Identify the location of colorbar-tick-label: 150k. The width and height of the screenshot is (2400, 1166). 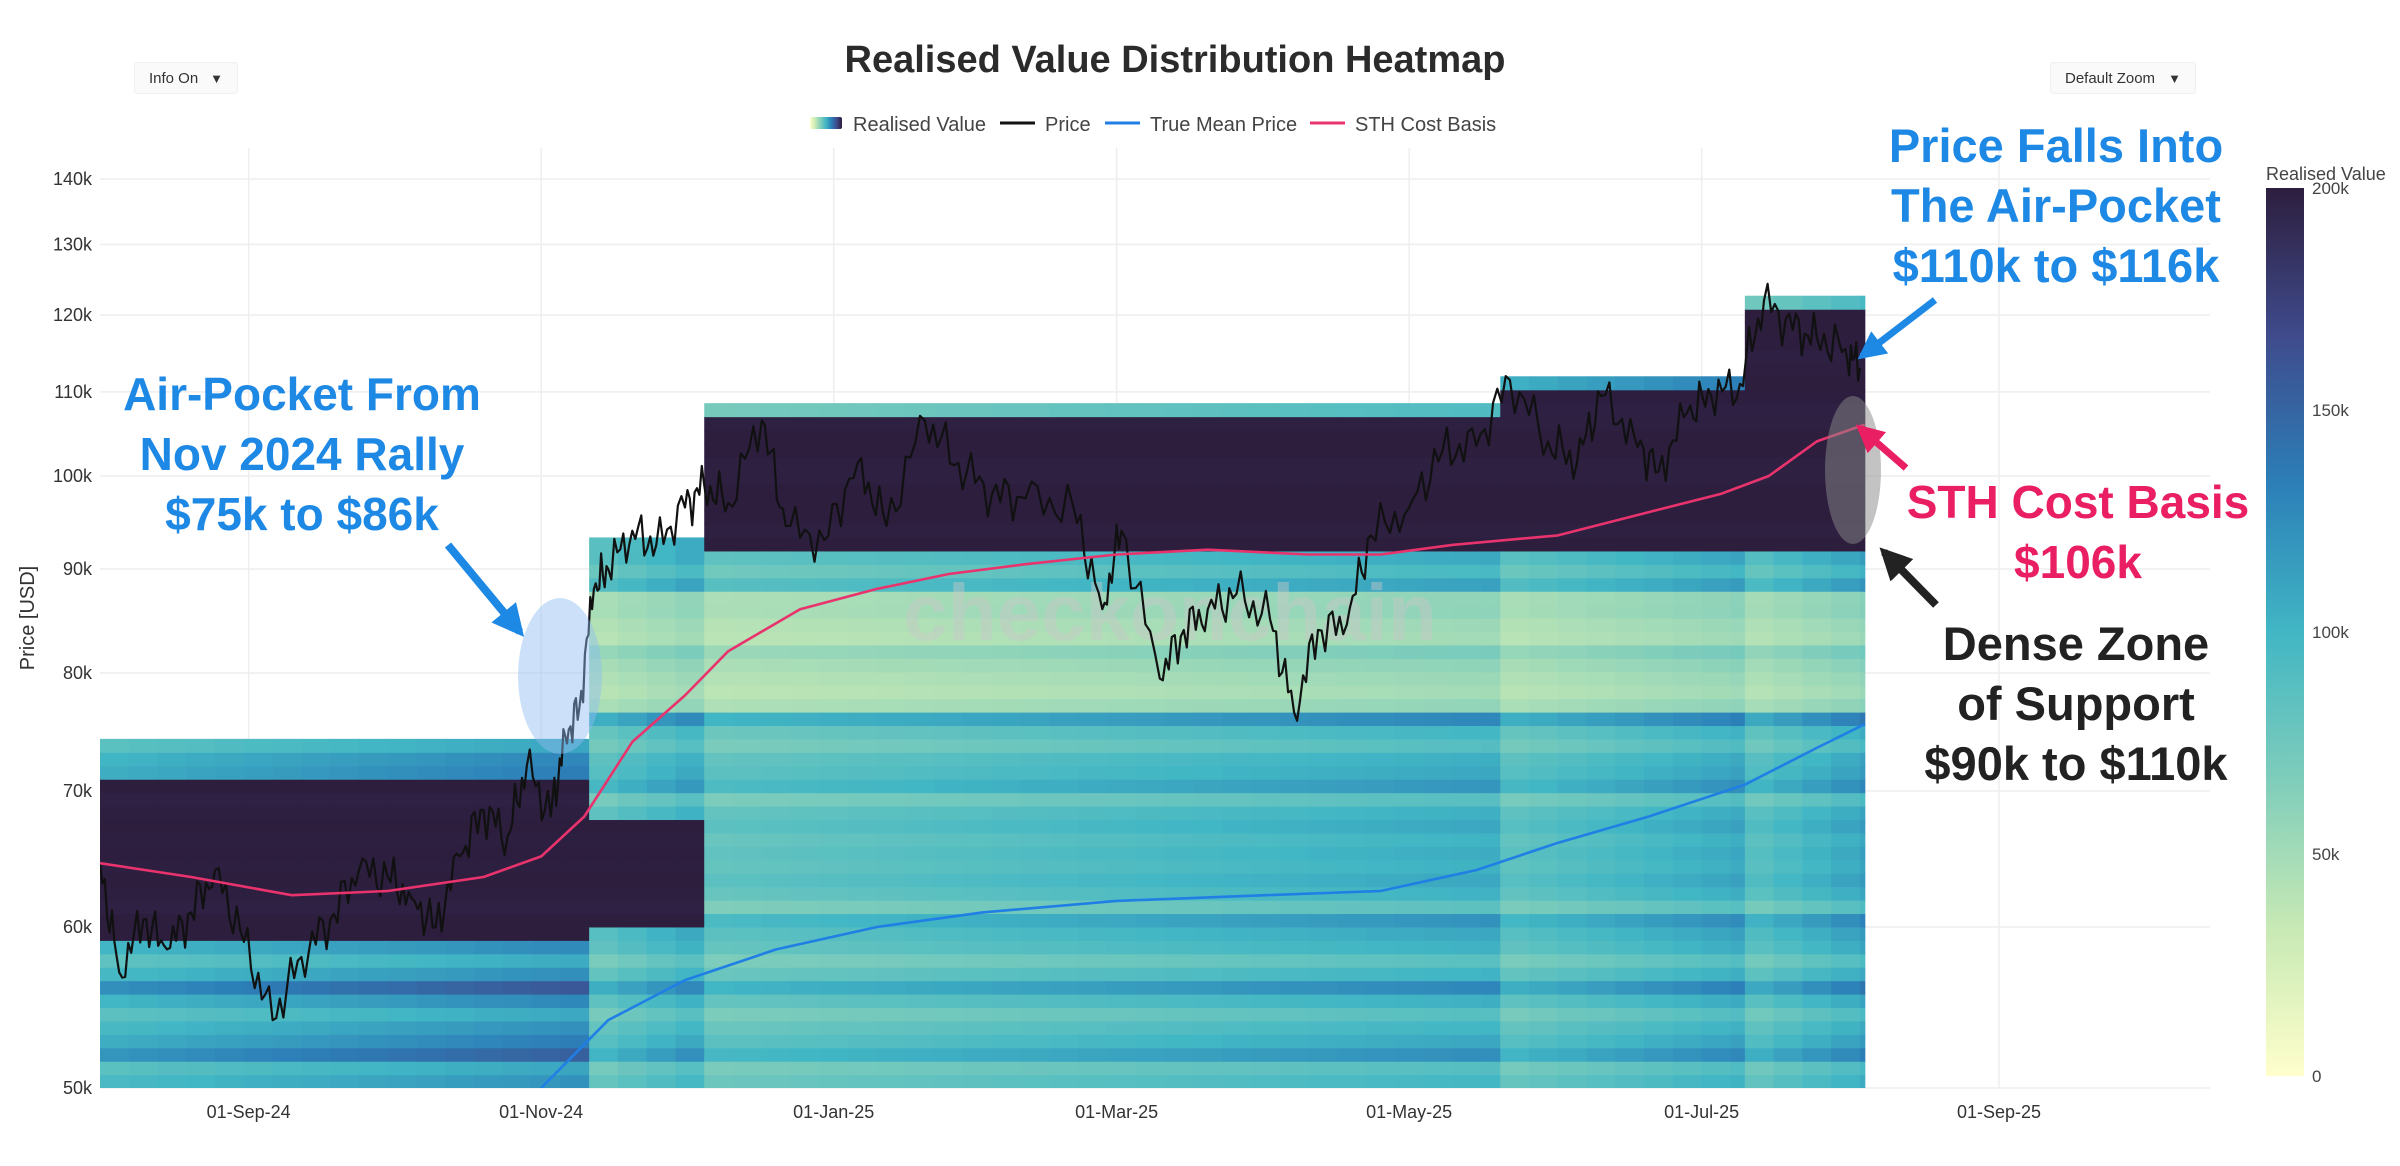
(2330, 410).